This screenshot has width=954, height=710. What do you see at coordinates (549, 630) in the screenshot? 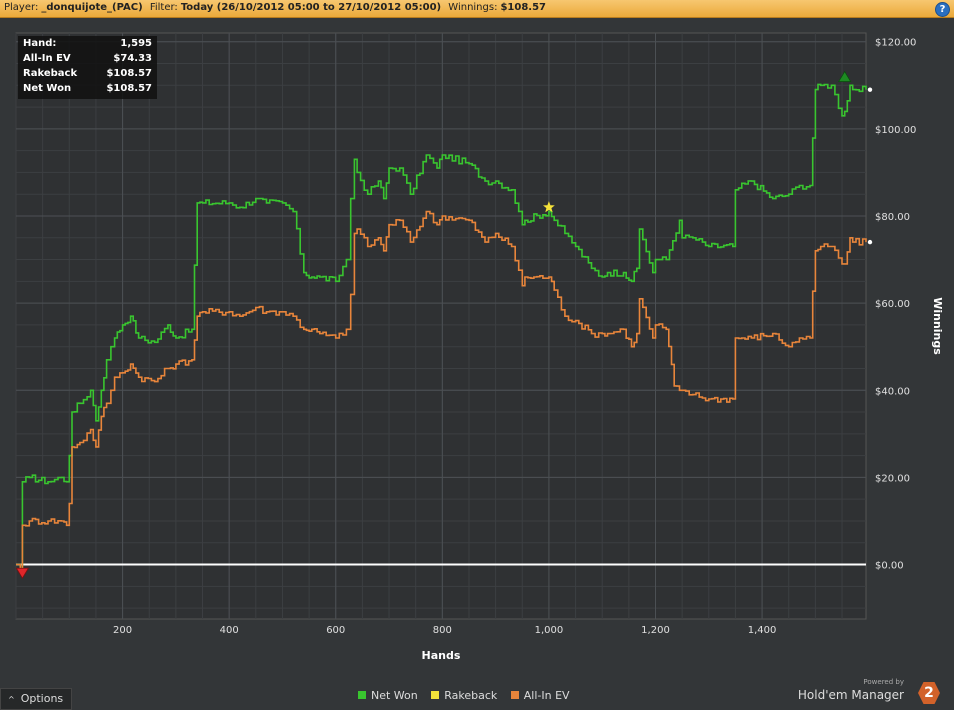
I see `x-tick-label: 1,000` at bounding box center [549, 630].